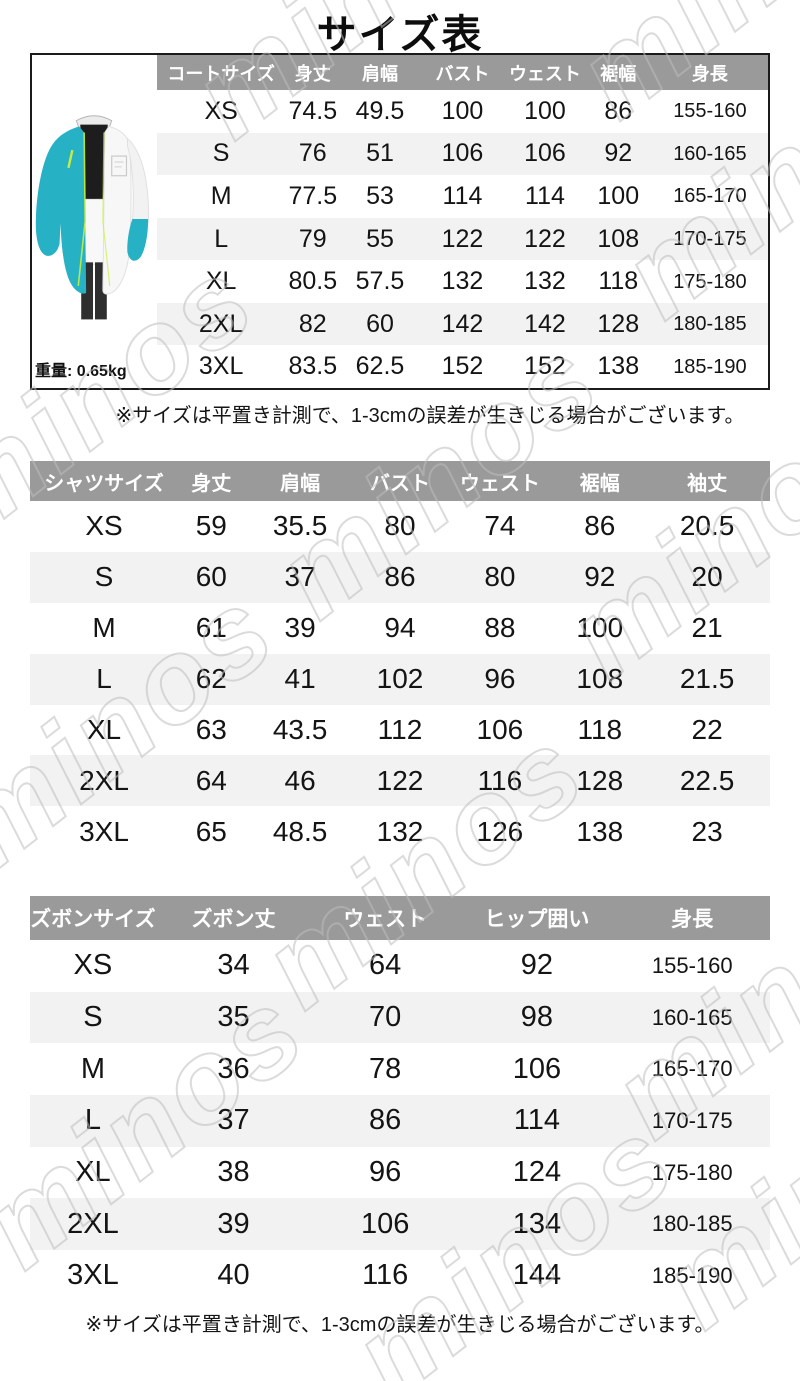 This screenshot has width=800, height=1381. I want to click on size-row-XS: XS 59 35.5 80 74 86 20.5, so click(400, 526).